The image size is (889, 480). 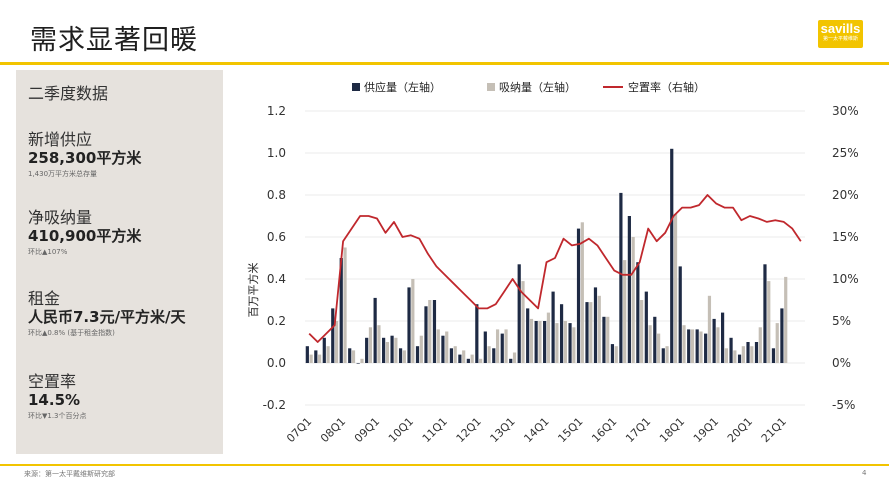 What do you see at coordinates (840, 39) in the screenshot?
I see `logo-subtitle: 第一太平戴维斯` at bounding box center [840, 39].